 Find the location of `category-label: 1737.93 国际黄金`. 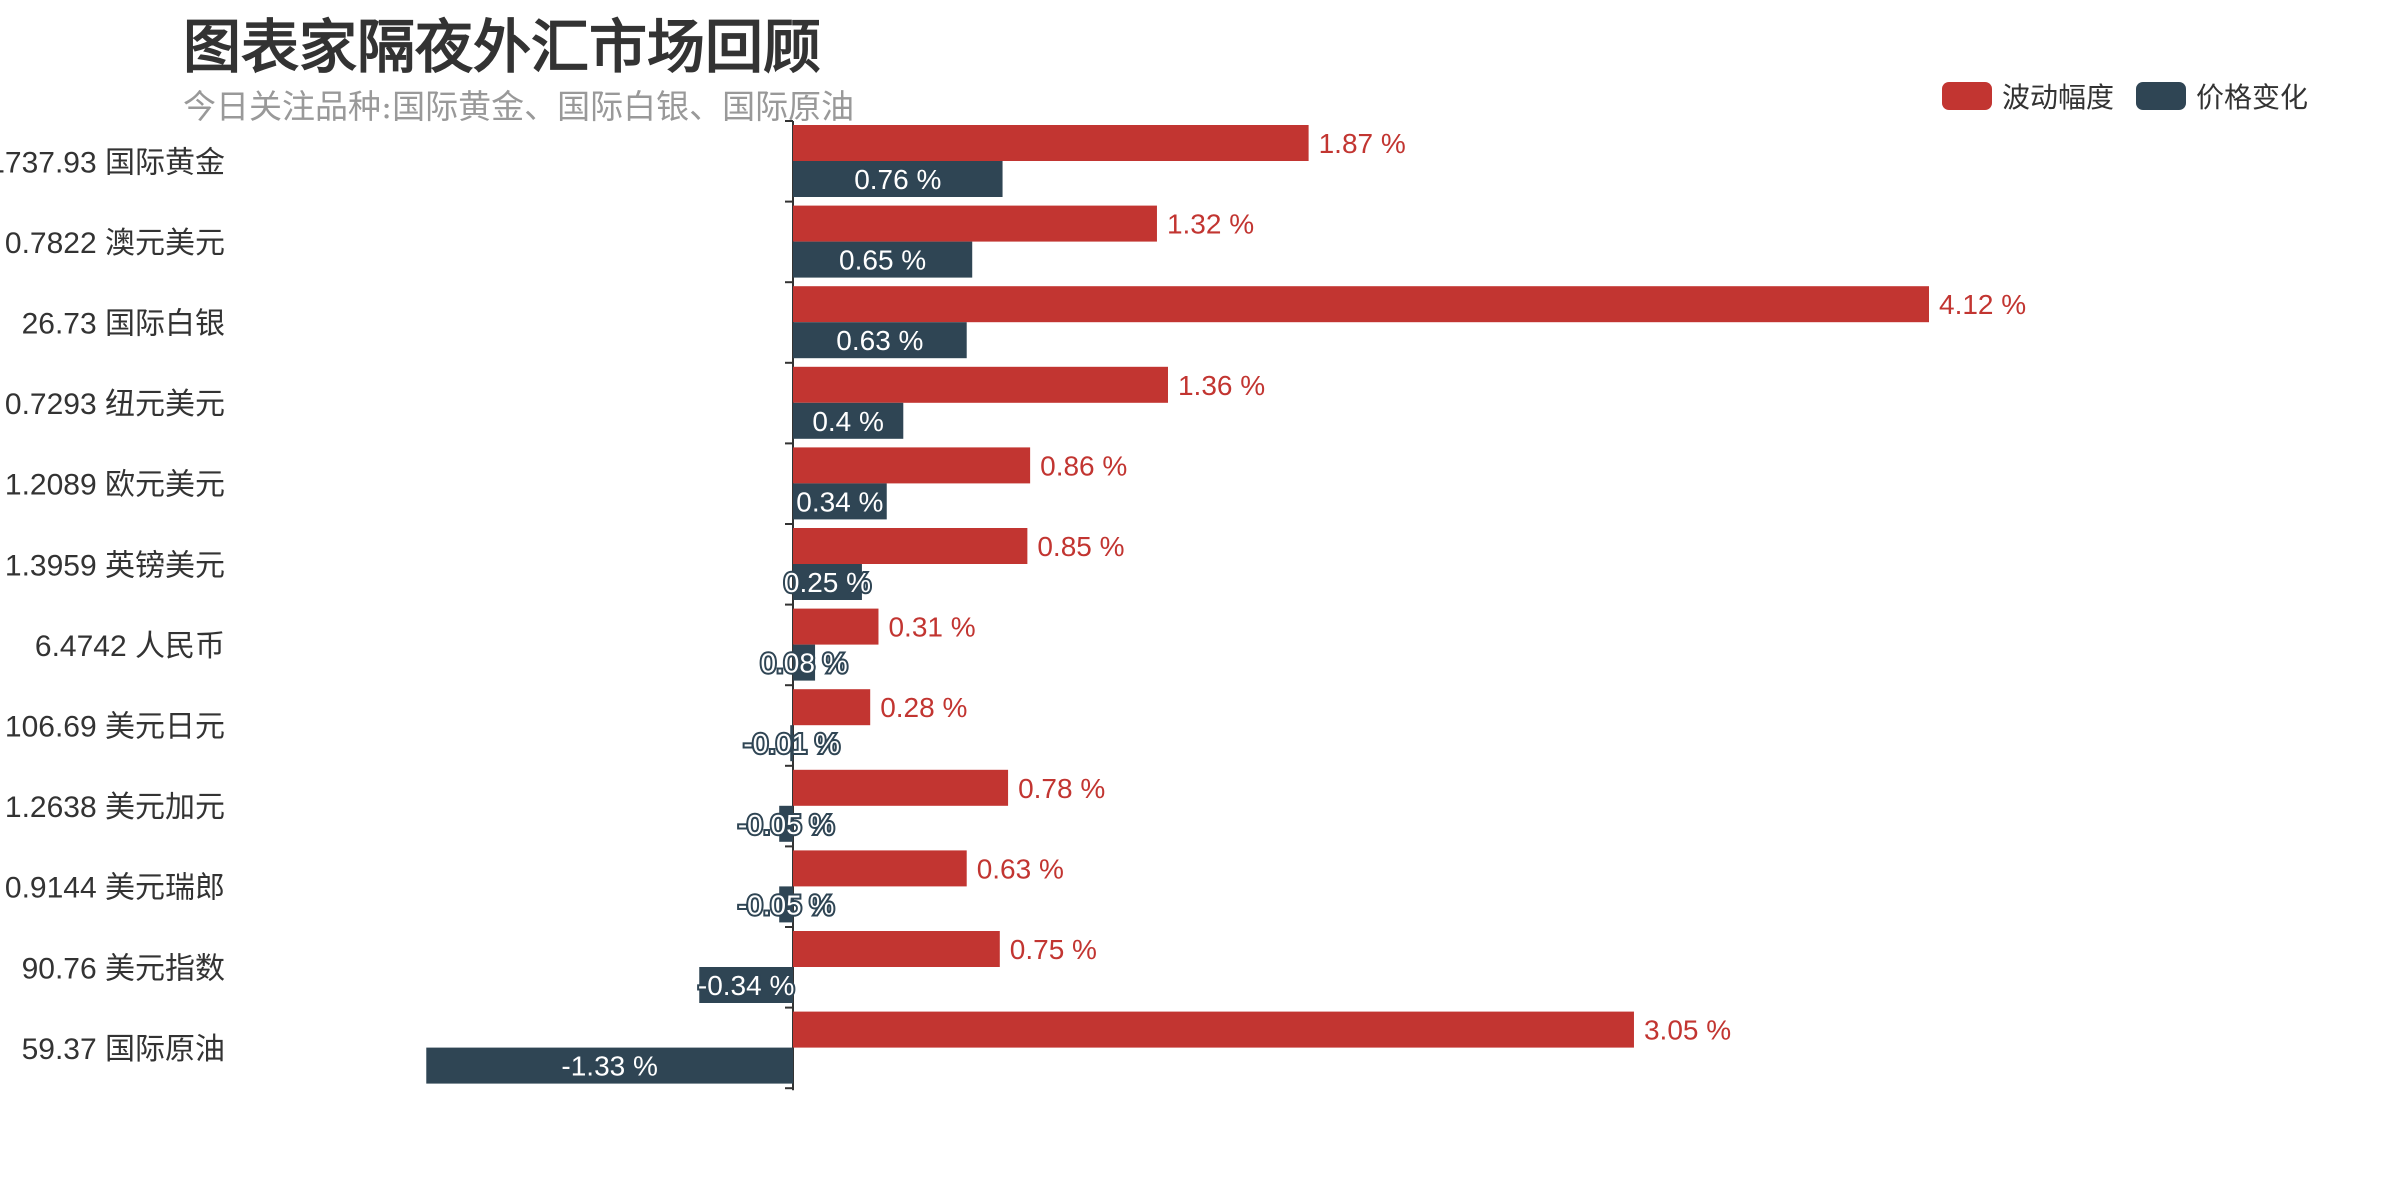

category-label: 1737.93 国际黄金 is located at coordinates (112, 162).